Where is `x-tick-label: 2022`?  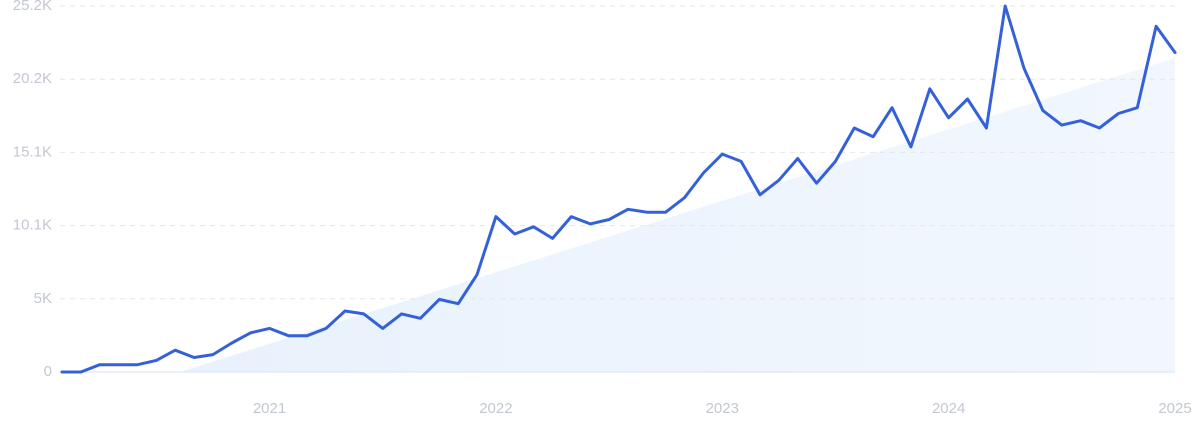 x-tick-label: 2022 is located at coordinates (495, 408).